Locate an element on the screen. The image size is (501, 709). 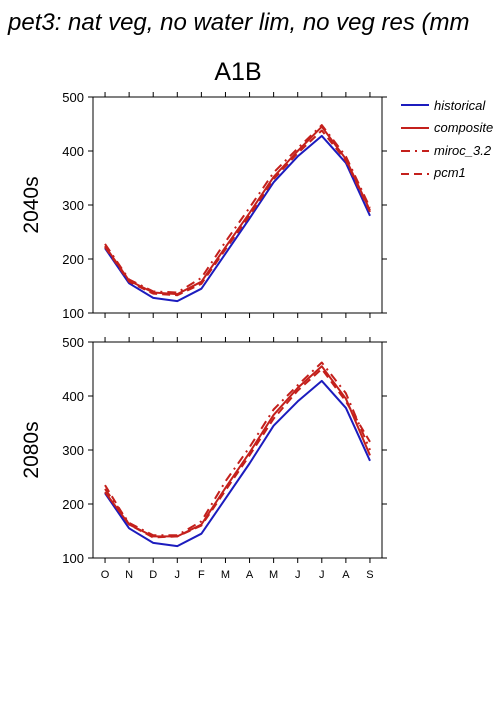
series-line-composite is located at coordinates (237, 210).